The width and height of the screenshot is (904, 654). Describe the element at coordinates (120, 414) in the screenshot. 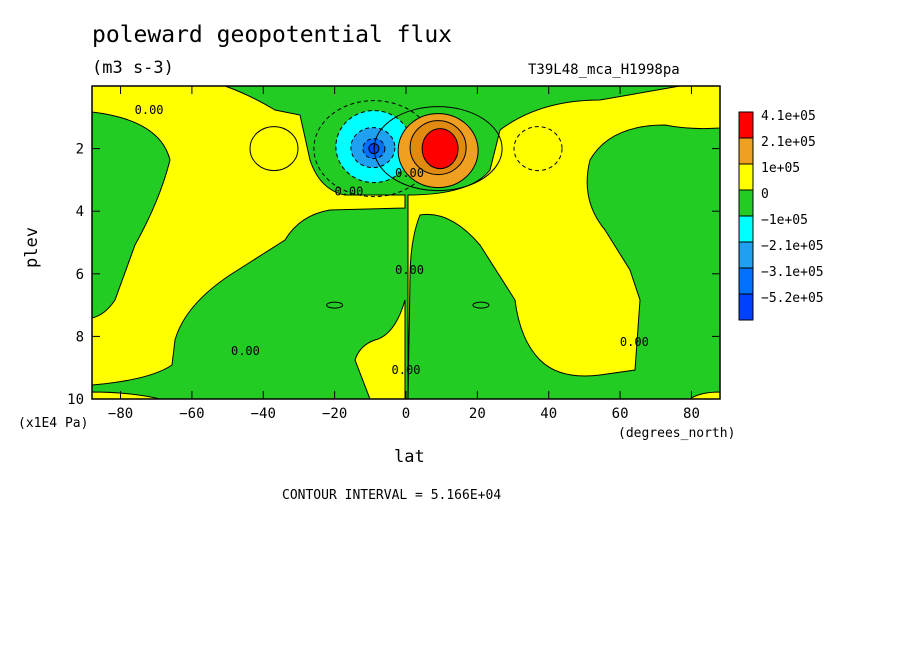

I see `x-tick-label: −80` at that location.